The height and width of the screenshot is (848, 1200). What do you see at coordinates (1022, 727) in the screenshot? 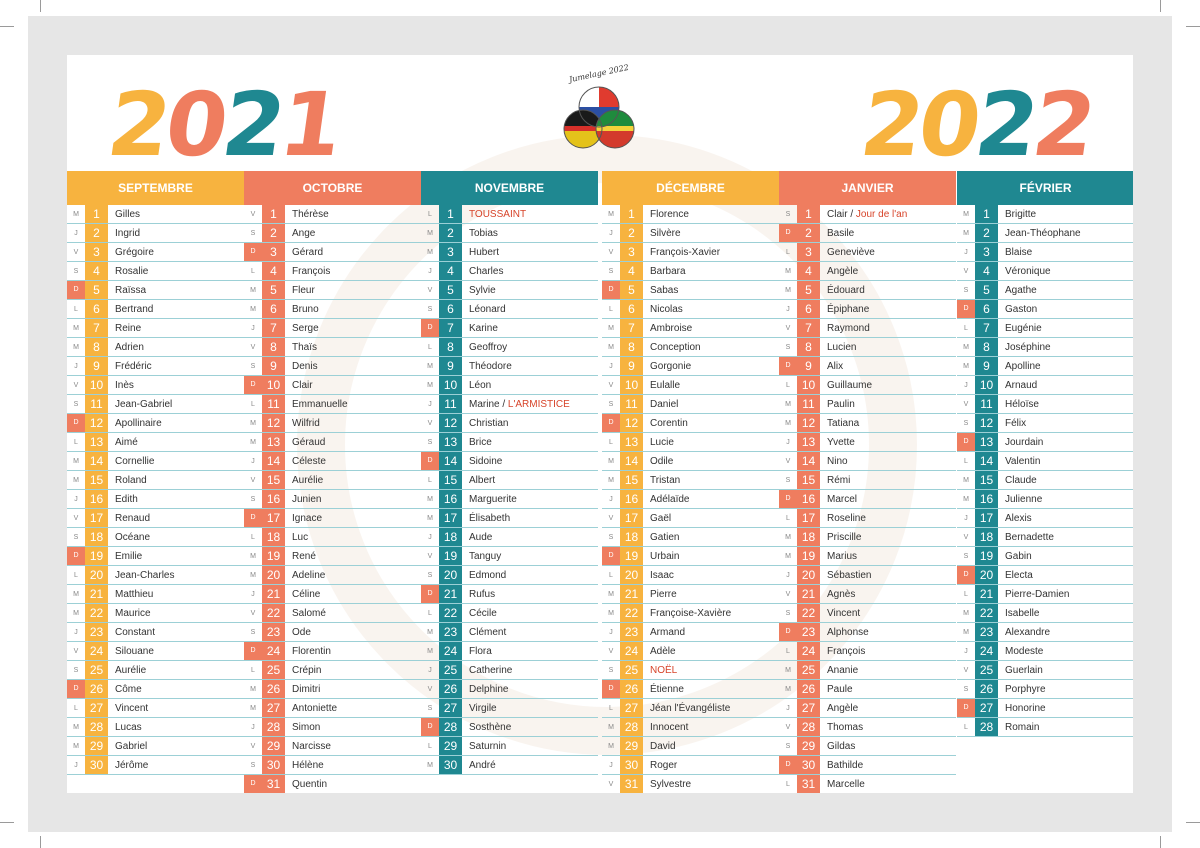
I see `saint-name: Romain` at bounding box center [1022, 727].